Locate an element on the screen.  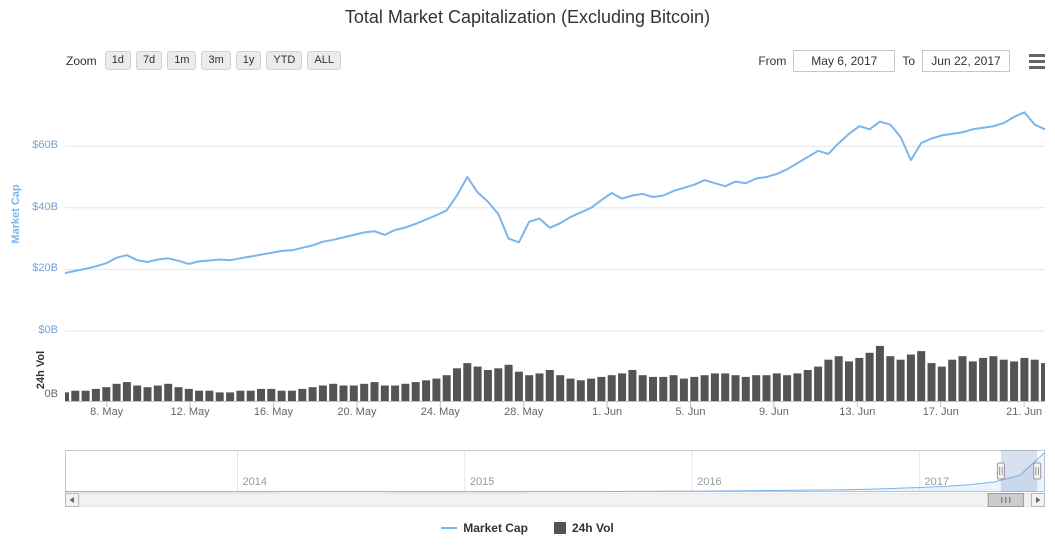
legend-label-market-cap: Market Cap is located at coordinates (495, 528).